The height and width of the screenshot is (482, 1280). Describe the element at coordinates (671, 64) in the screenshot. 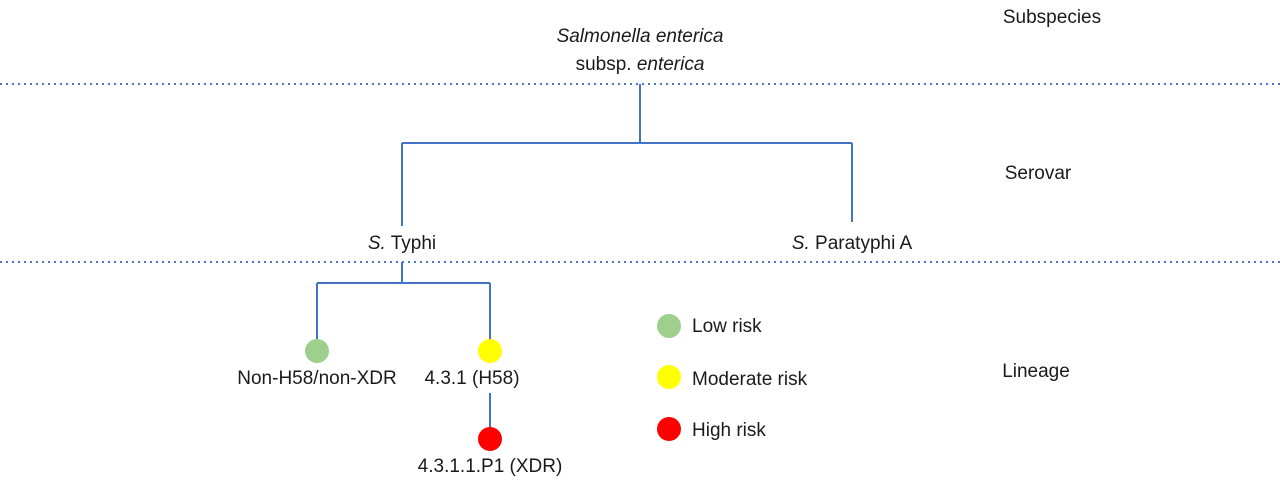

I see `root-subspecies-italic: enterica` at that location.